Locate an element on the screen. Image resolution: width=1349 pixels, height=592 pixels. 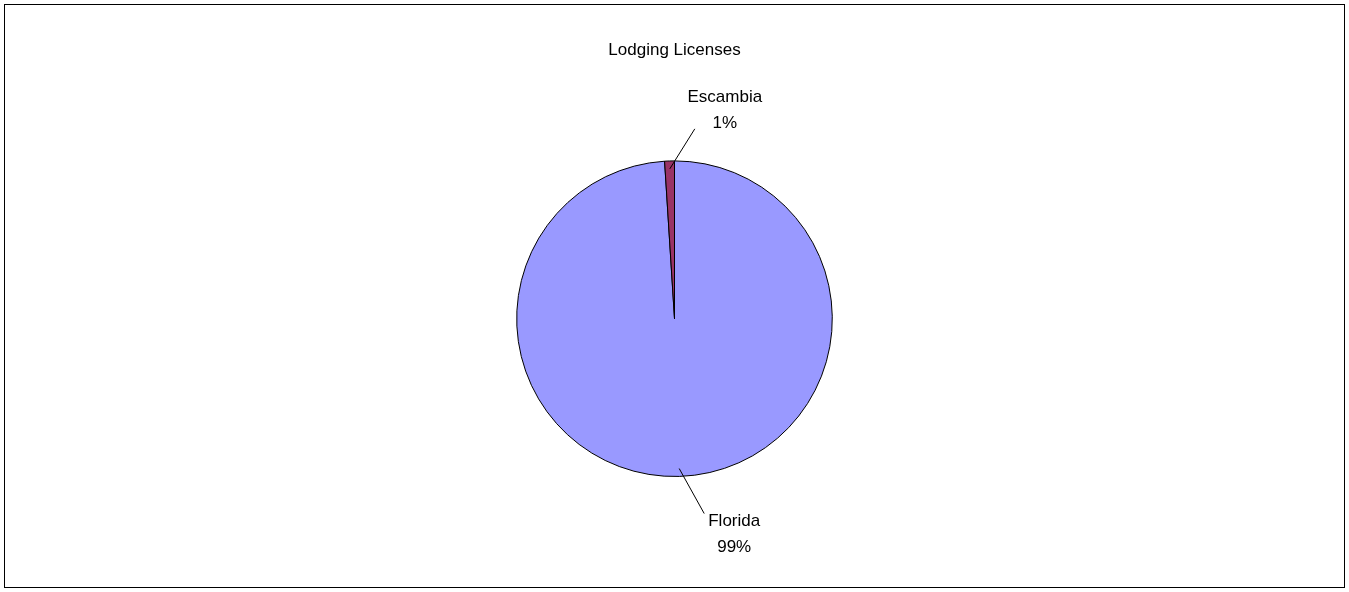
data-label: 1% is located at coordinates (725, 122).